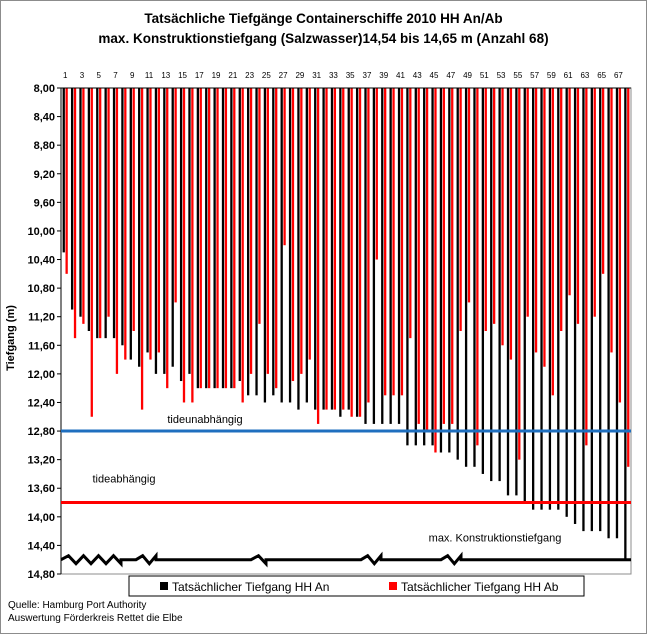 This screenshot has width=647, height=634. Describe the element at coordinates (501, 75) in the screenshot. I see `x-tick-label: 53` at that location.